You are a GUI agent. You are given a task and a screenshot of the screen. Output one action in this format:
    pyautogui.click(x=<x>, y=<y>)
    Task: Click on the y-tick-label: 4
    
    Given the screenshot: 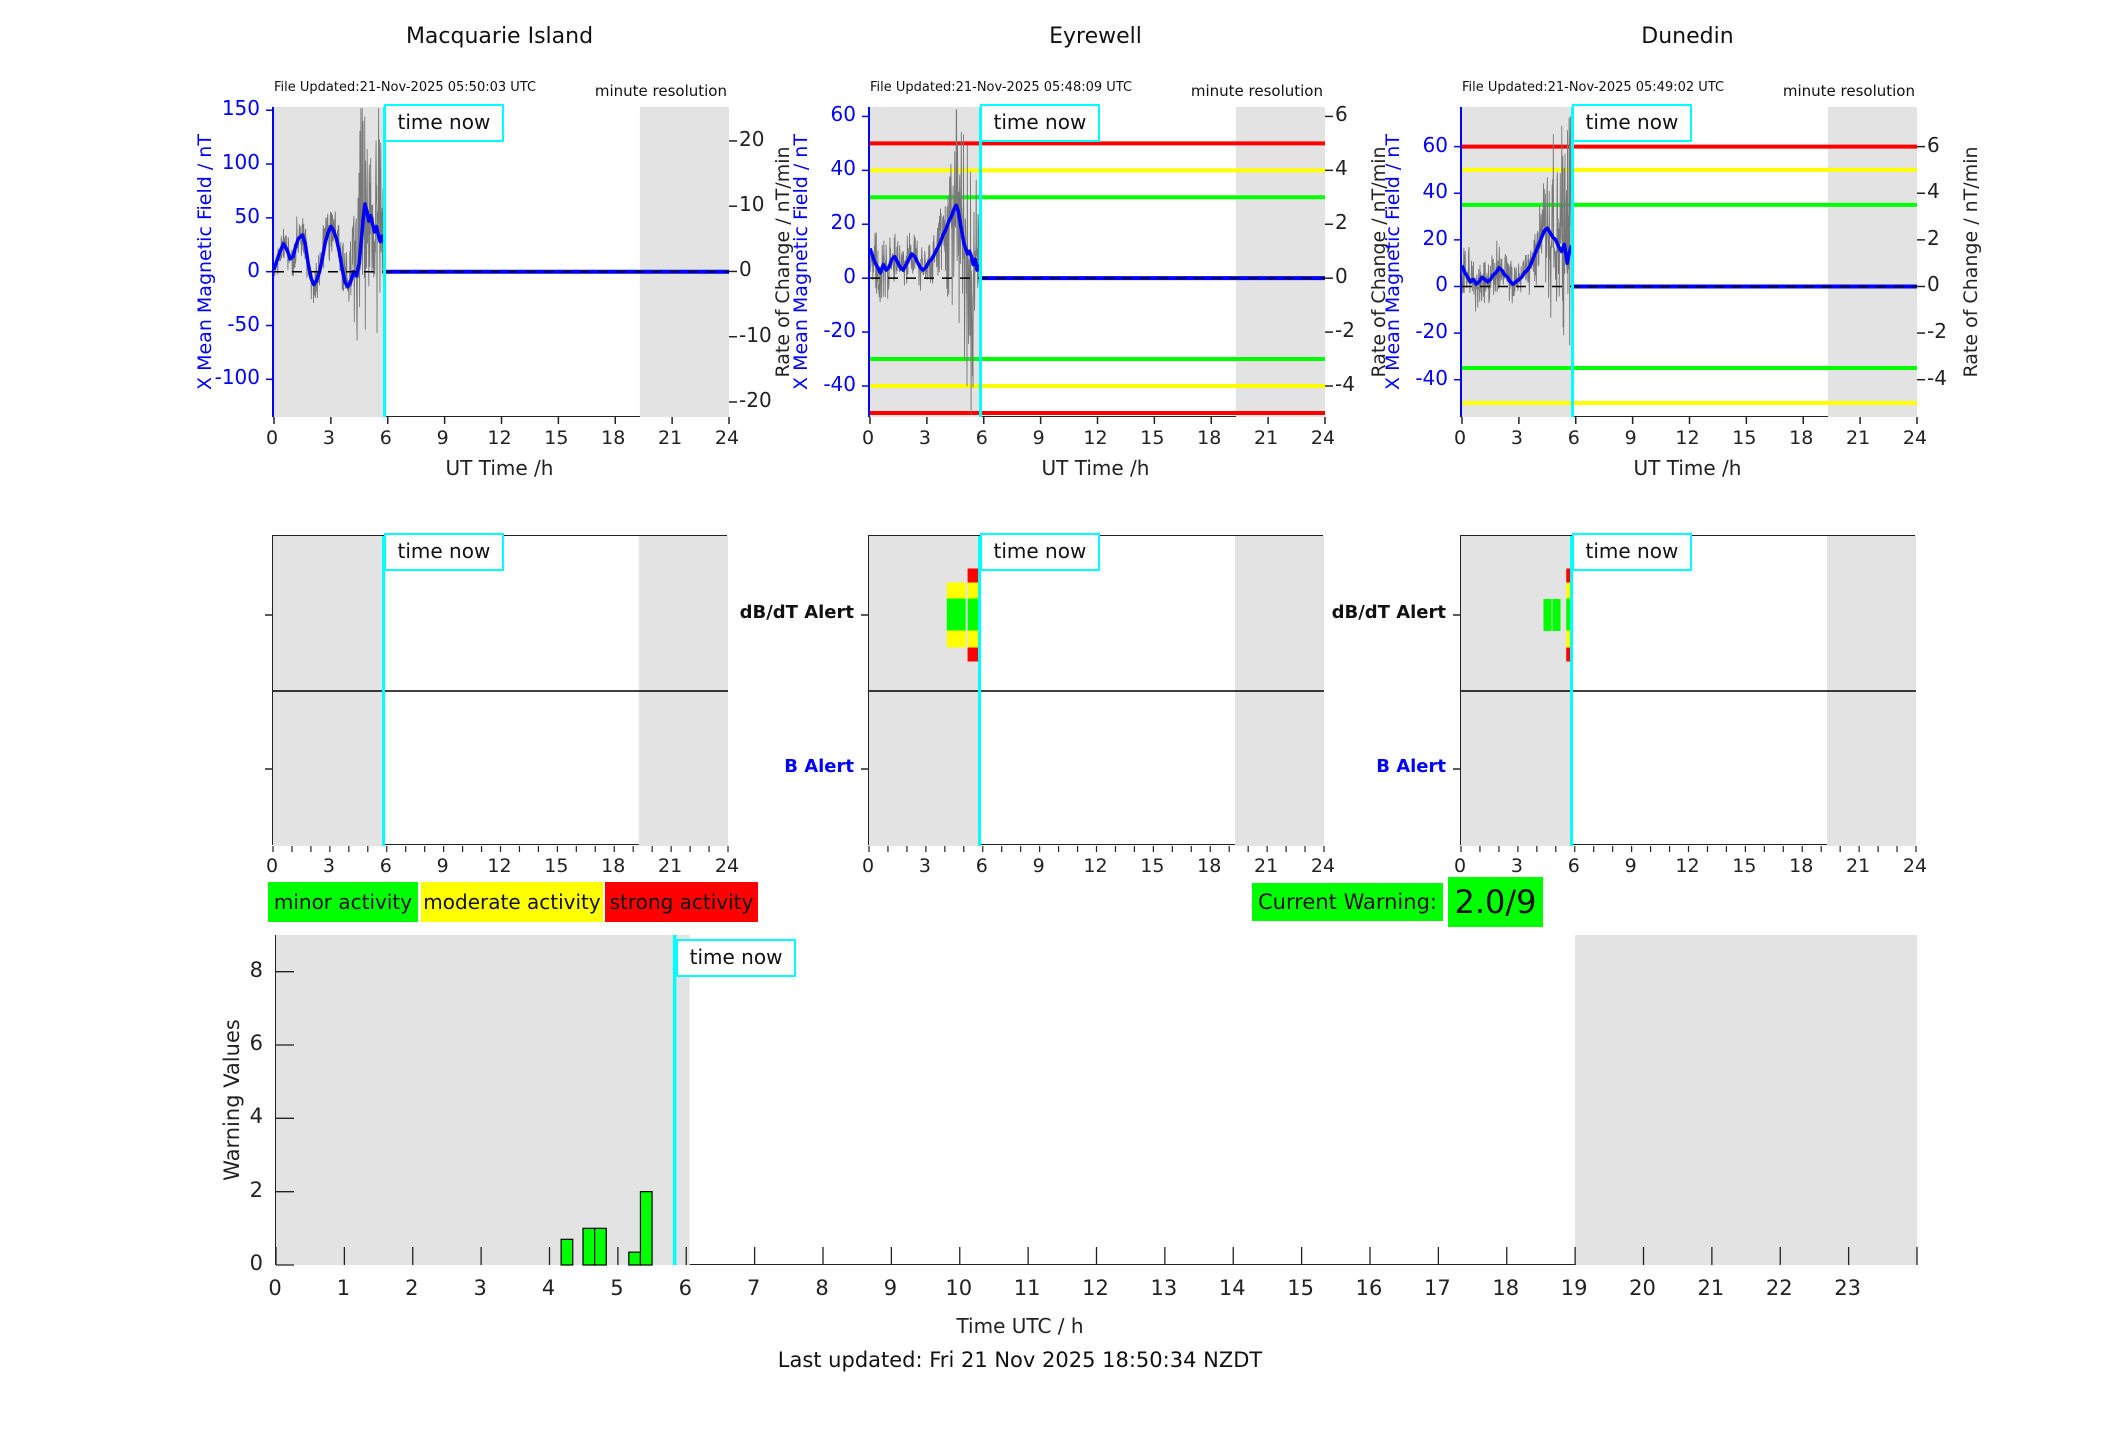 What is the action you would take?
    pyautogui.click(x=256, y=1116)
    